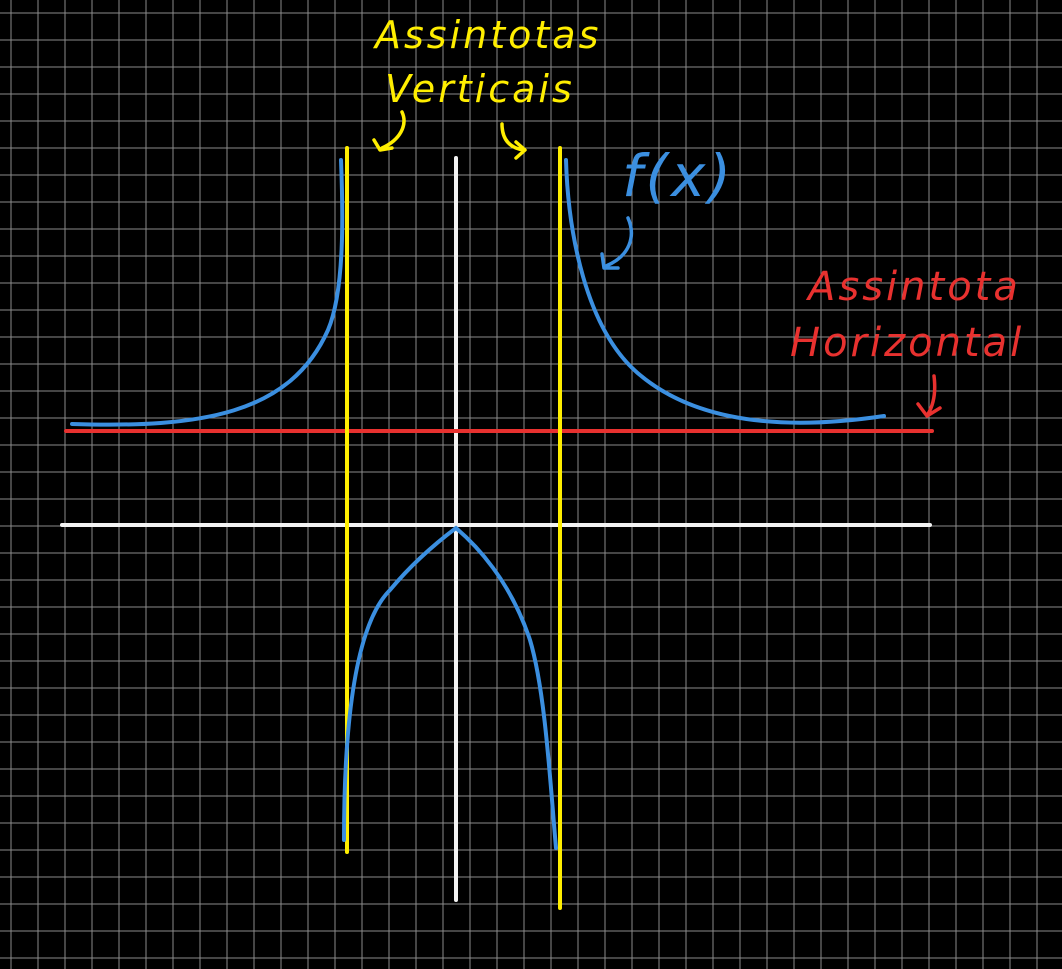  I want to click on vertical-asymptotes-label-line2: Verticais, so click(480, 89).